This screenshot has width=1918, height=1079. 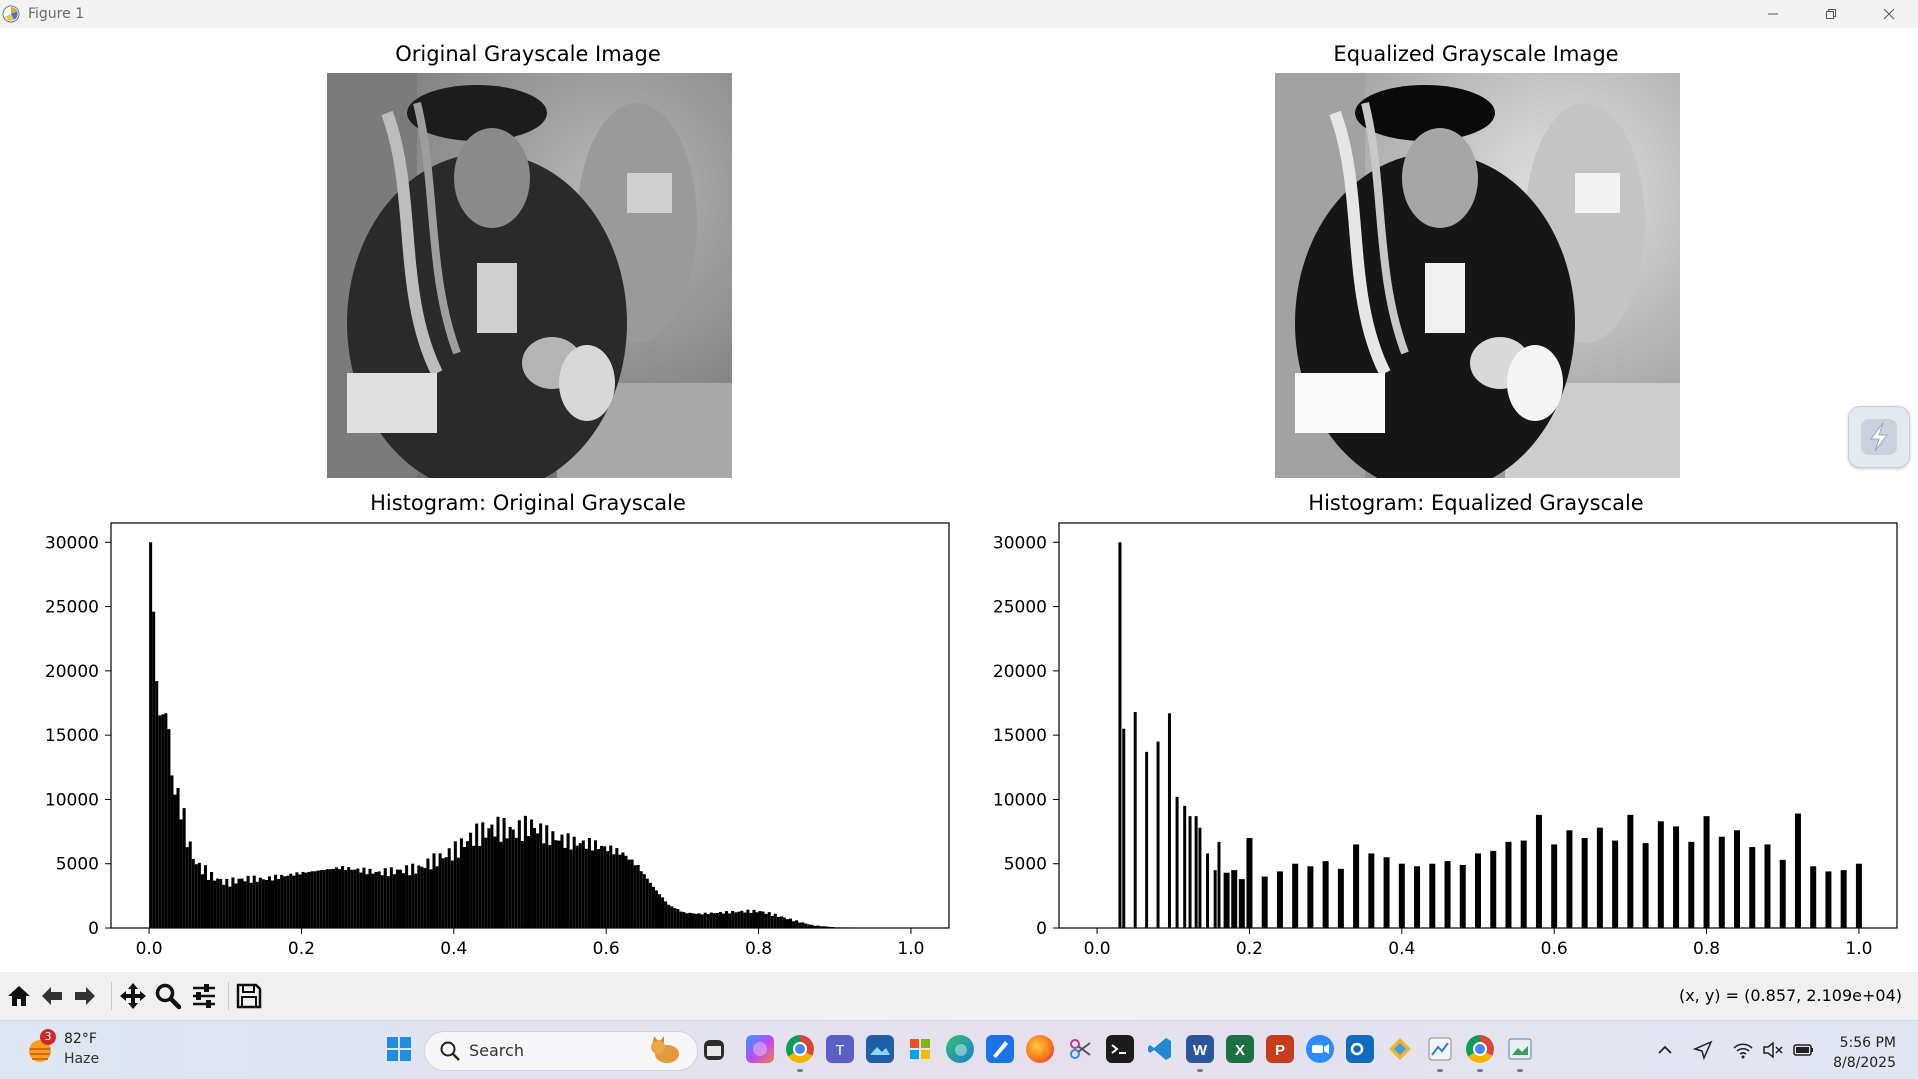 What do you see at coordinates (399, 1051) in the screenshot?
I see `start-button` at bounding box center [399, 1051].